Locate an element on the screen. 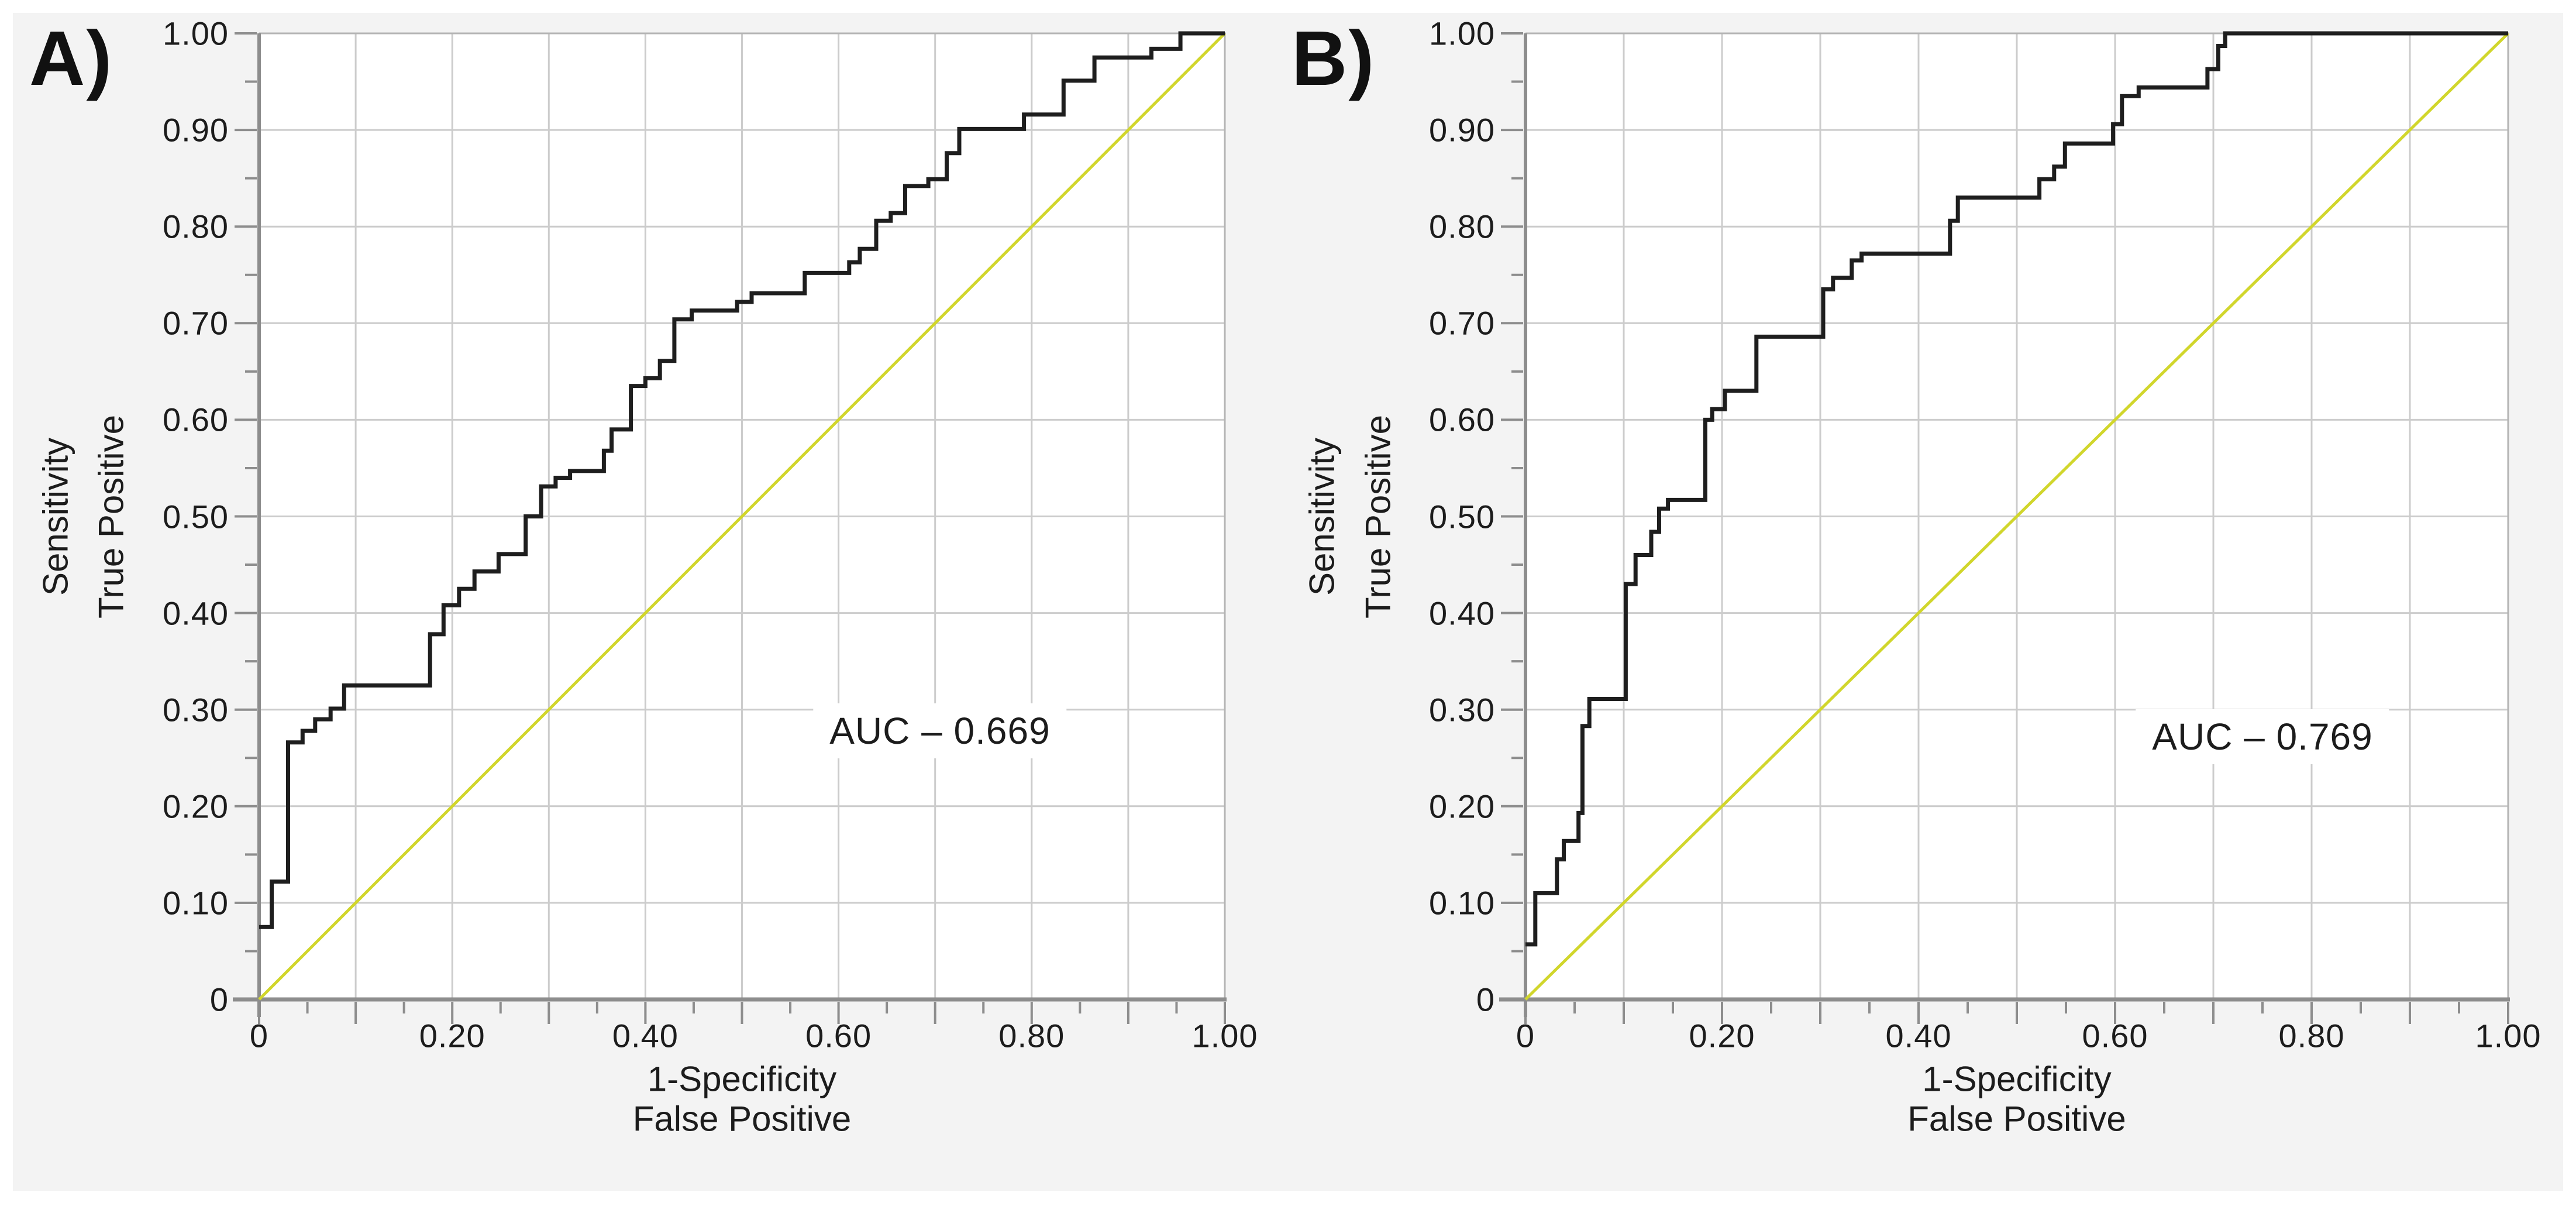  auc-annotation: AUC – 0.669 is located at coordinates (940, 731).